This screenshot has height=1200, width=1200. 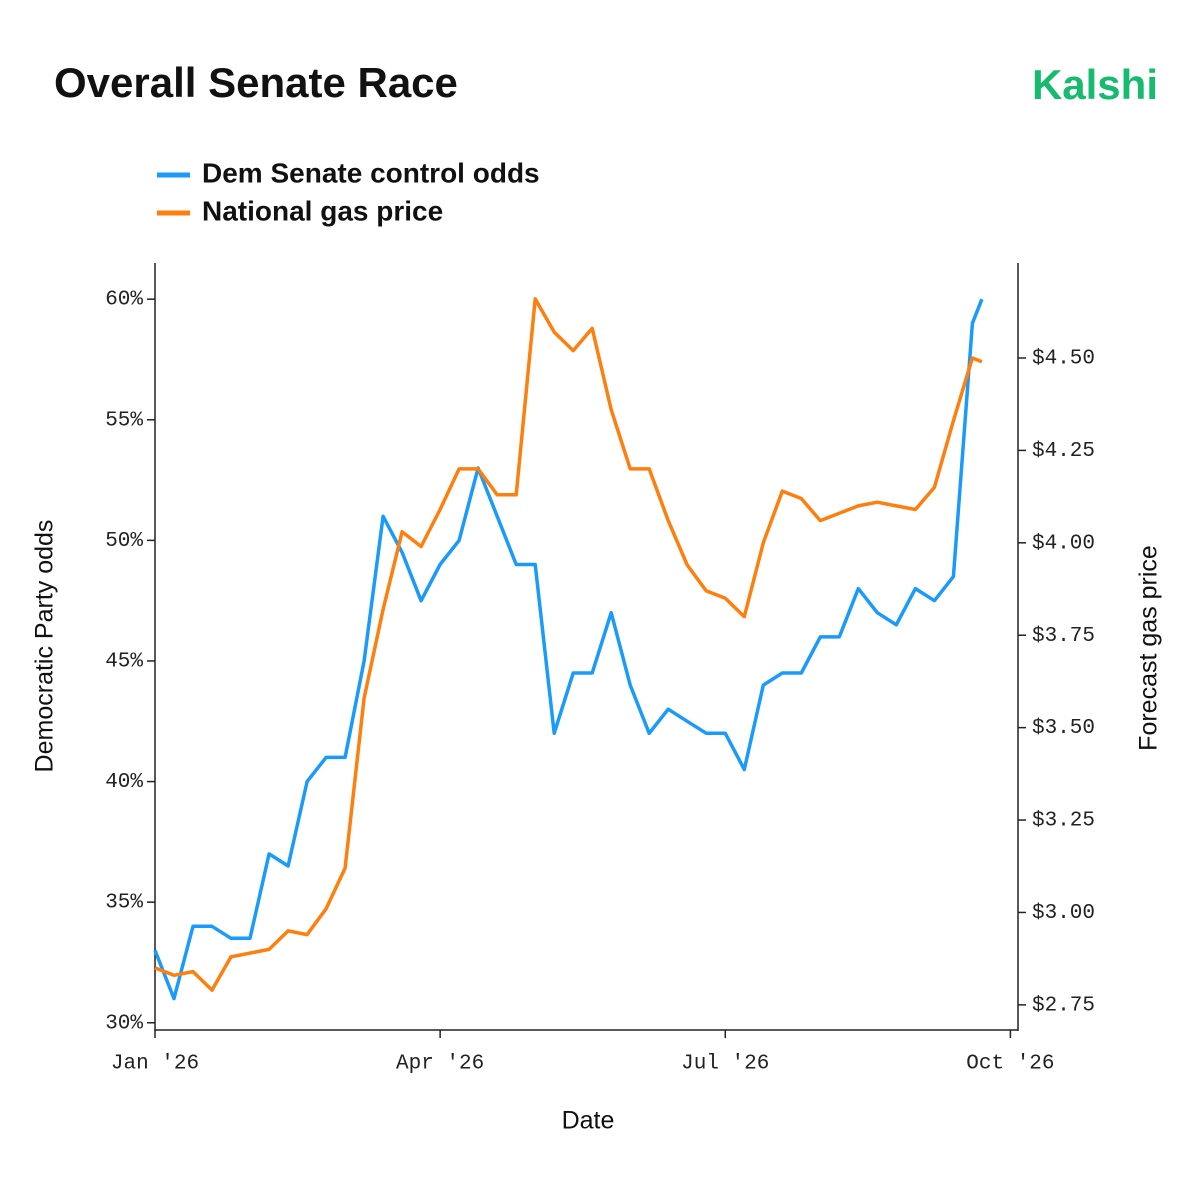 I want to click on y2-tick-label: $2.75, so click(x=1063, y=1005).